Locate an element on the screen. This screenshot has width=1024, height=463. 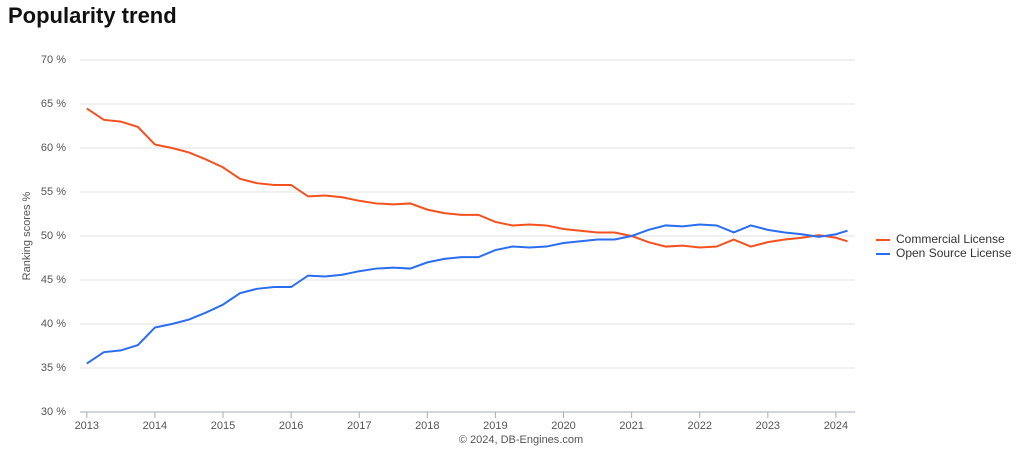
y-tick-label: 45 % is located at coordinates (53, 280).